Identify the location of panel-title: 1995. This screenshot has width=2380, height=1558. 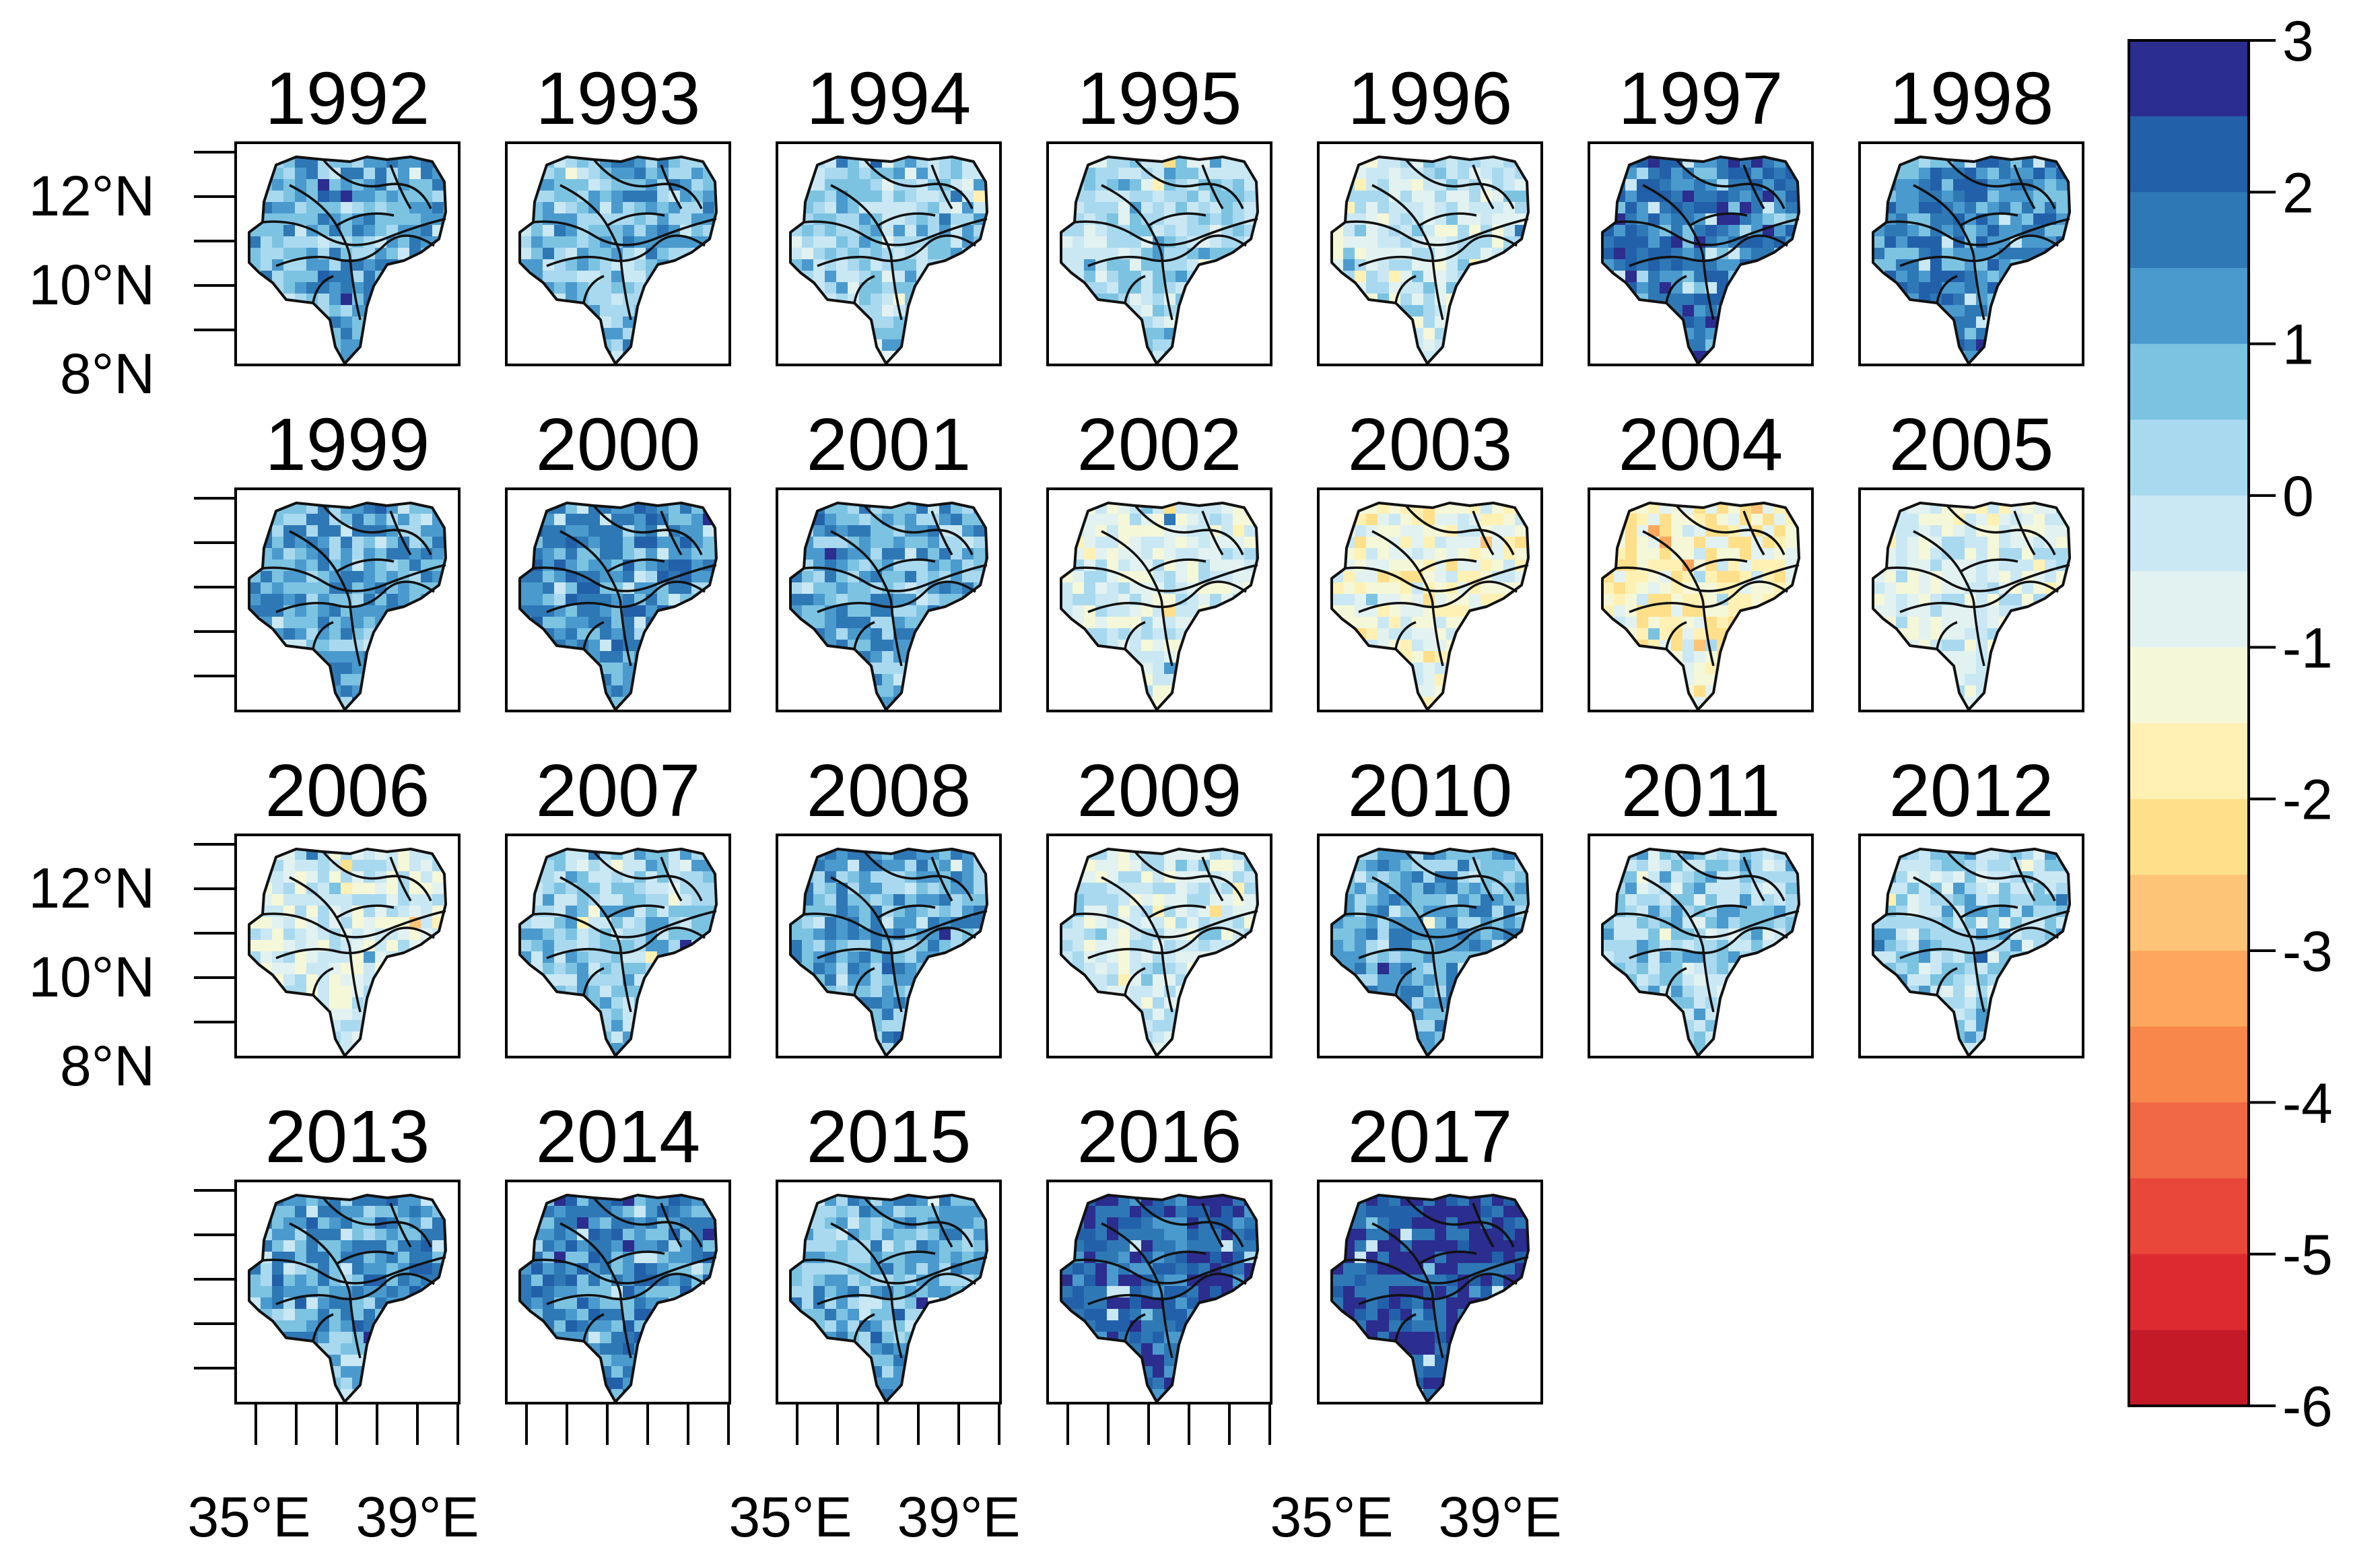
(1160, 98).